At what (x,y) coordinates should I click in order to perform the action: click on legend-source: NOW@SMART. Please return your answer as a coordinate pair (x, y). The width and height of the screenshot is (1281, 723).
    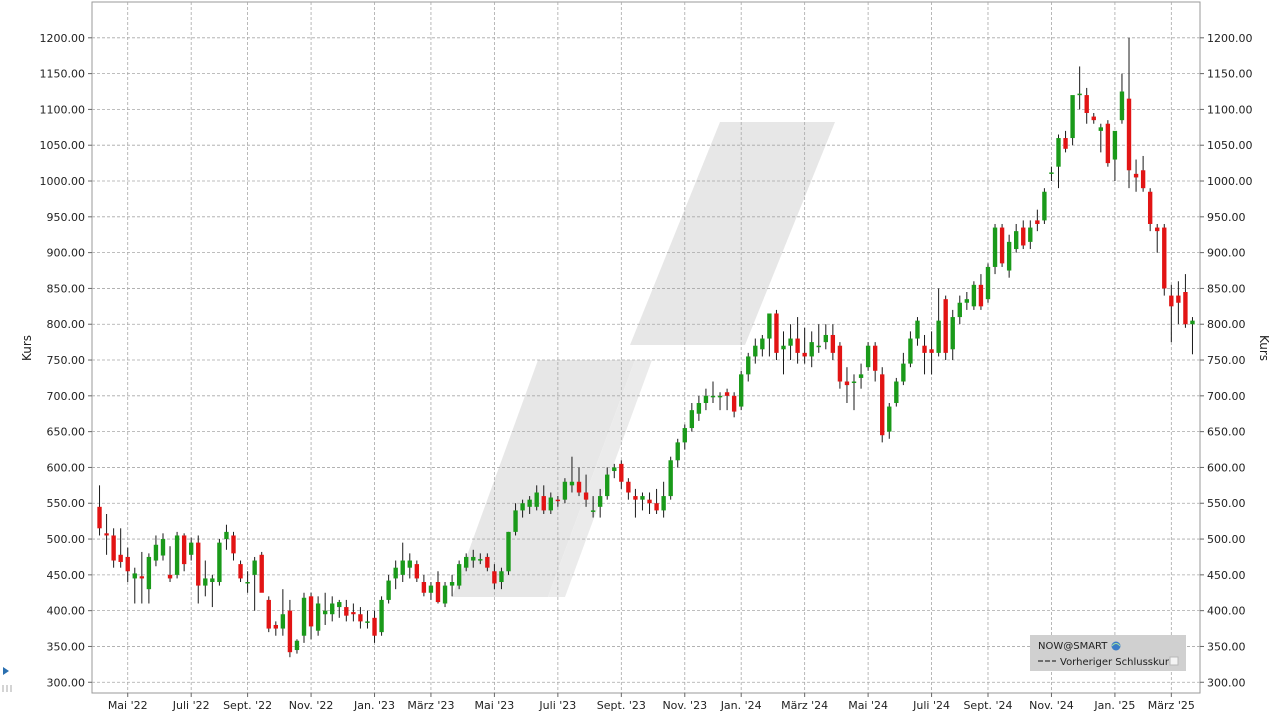
    Looking at the image, I should click on (1073, 646).